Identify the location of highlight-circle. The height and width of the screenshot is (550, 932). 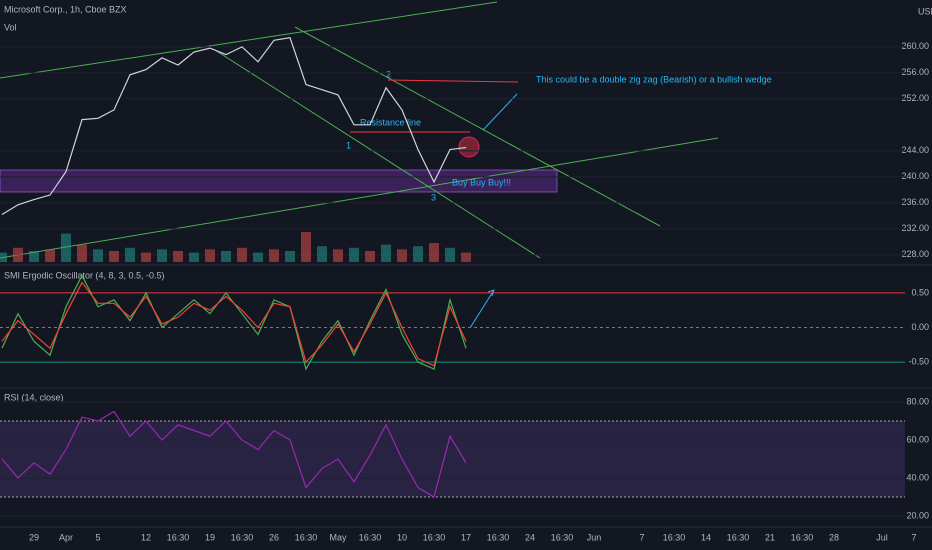
(469, 147).